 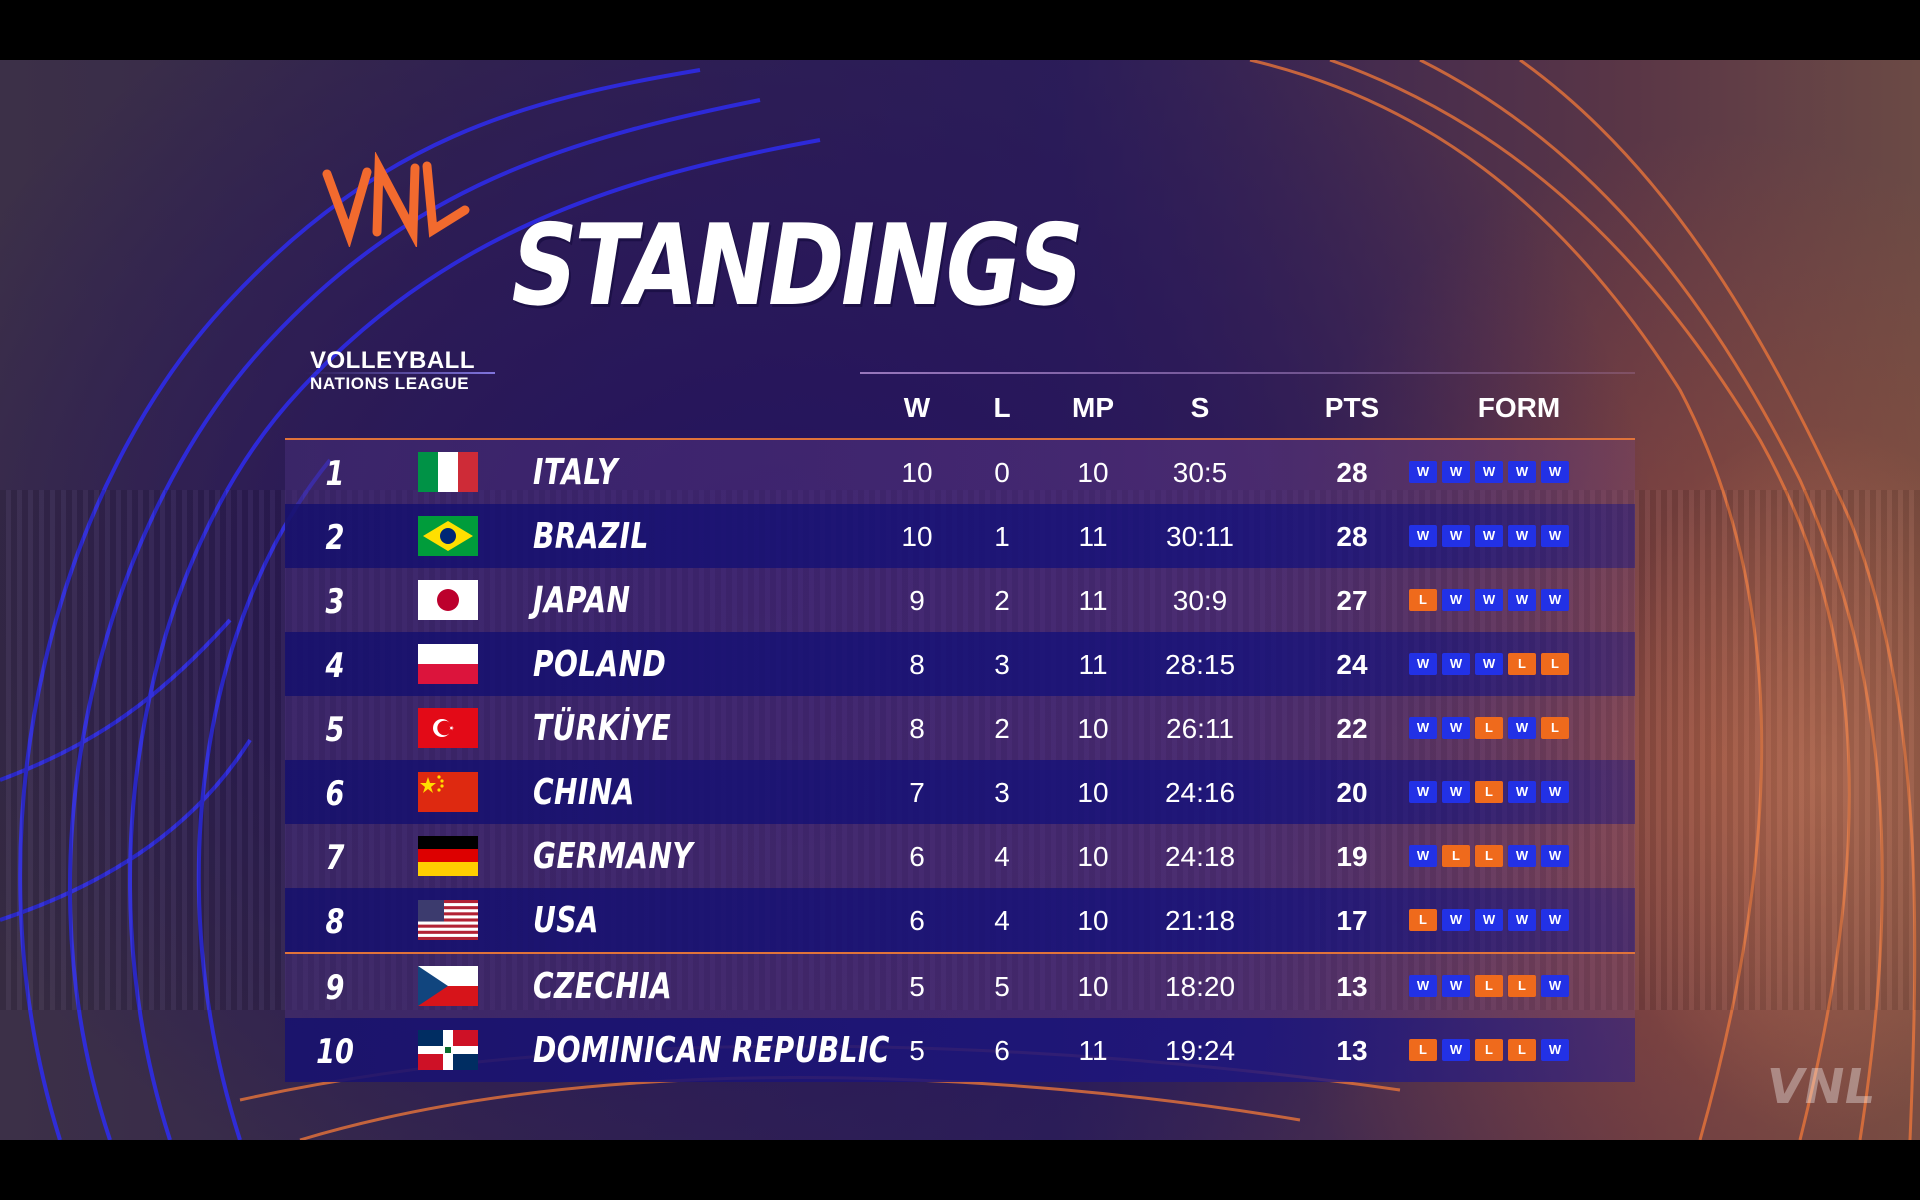 I want to click on column-header-w: W, so click(x=917, y=407).